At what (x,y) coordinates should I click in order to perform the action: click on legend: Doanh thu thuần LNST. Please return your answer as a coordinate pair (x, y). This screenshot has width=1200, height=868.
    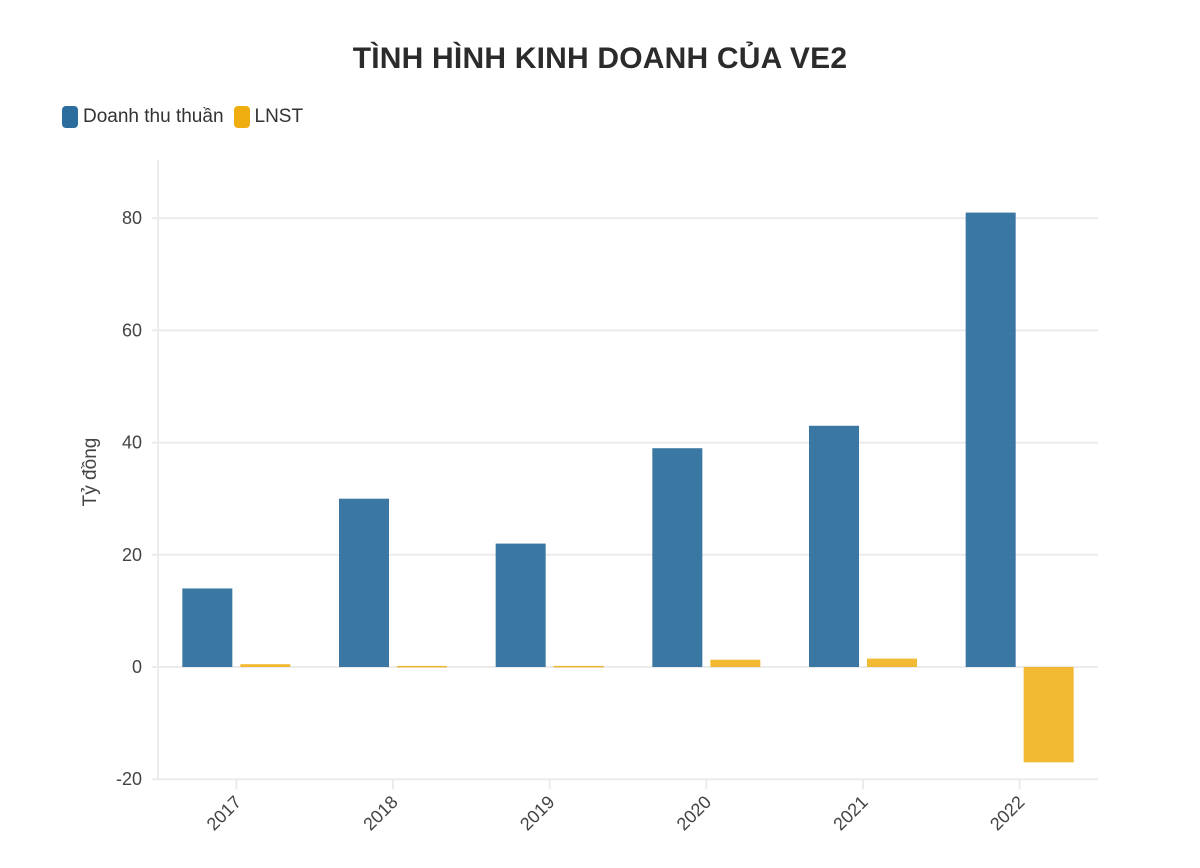
    Looking at the image, I should click on (182, 117).